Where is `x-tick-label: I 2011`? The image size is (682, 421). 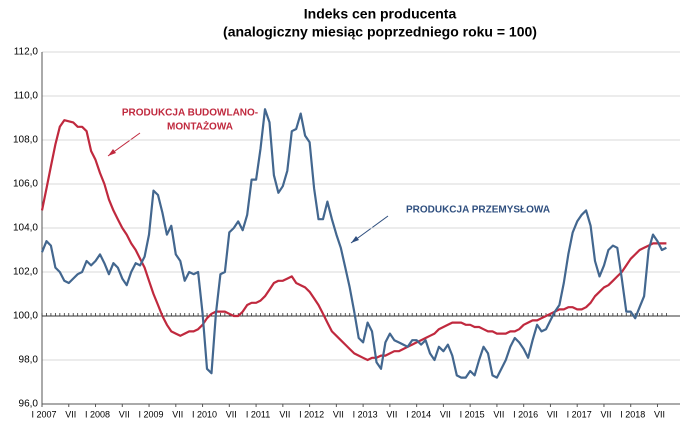
x-tick-label: I 2011 is located at coordinates (258, 414).